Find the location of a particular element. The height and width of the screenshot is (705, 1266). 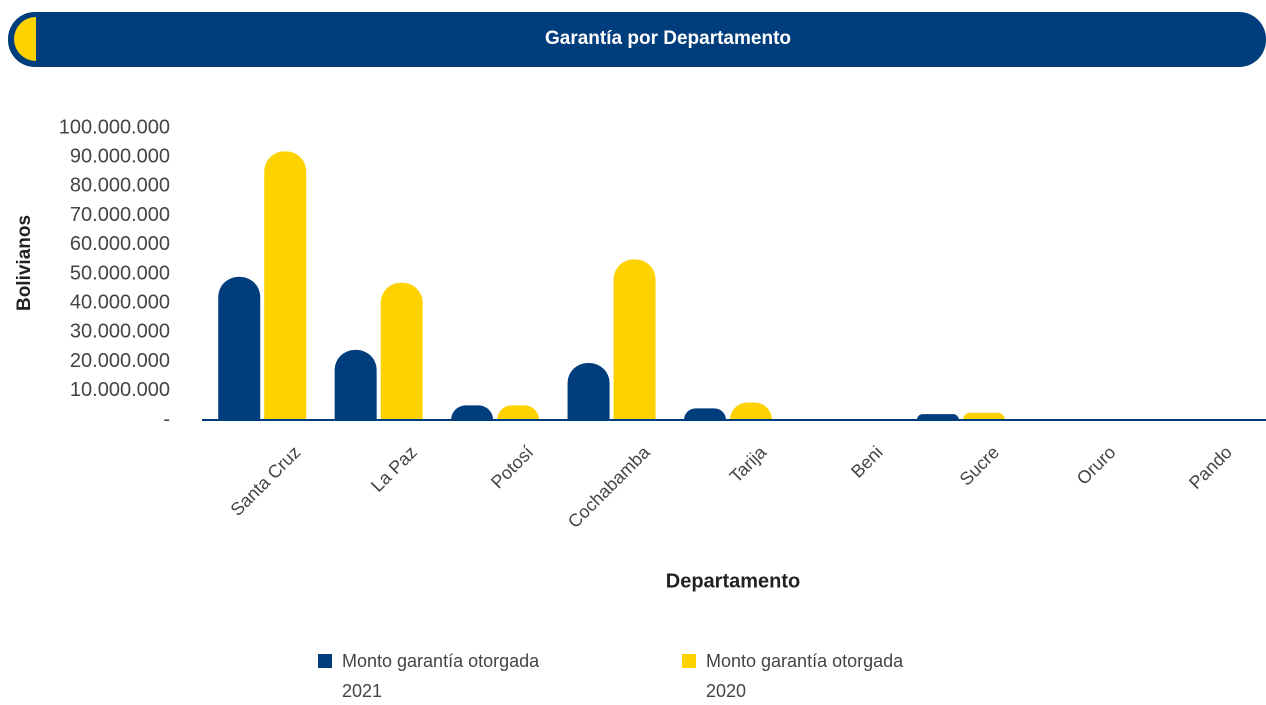

legend-label: Monto garantía otorgada 2020 is located at coordinates (805, 676).